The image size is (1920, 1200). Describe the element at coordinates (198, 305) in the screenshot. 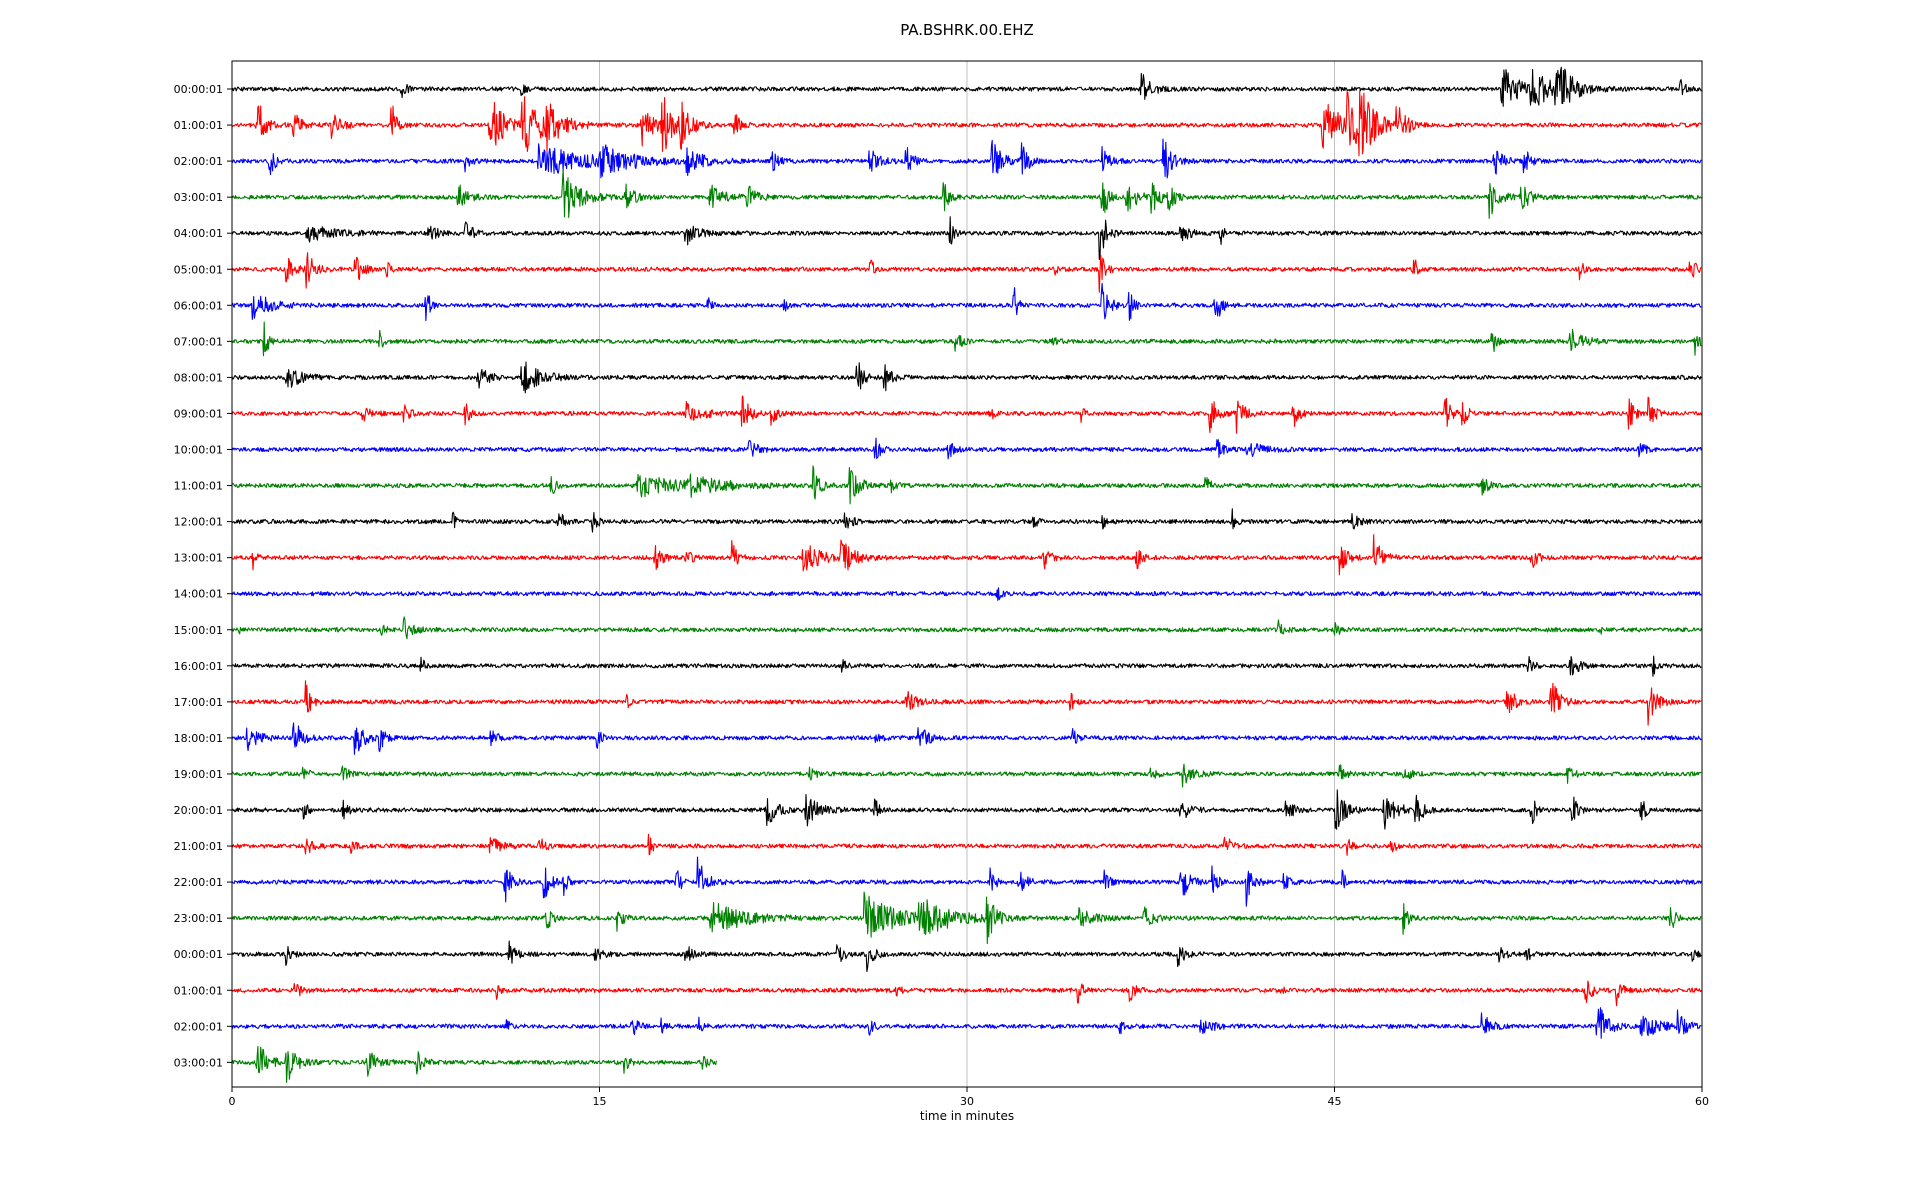

I see `row-time-label: 06:00:01` at that location.